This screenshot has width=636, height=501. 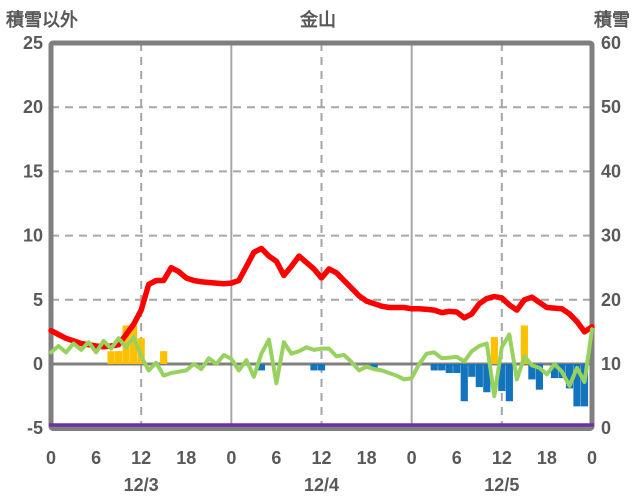 I want to click on left-axis-tick-label: 0, so click(x=38, y=364).